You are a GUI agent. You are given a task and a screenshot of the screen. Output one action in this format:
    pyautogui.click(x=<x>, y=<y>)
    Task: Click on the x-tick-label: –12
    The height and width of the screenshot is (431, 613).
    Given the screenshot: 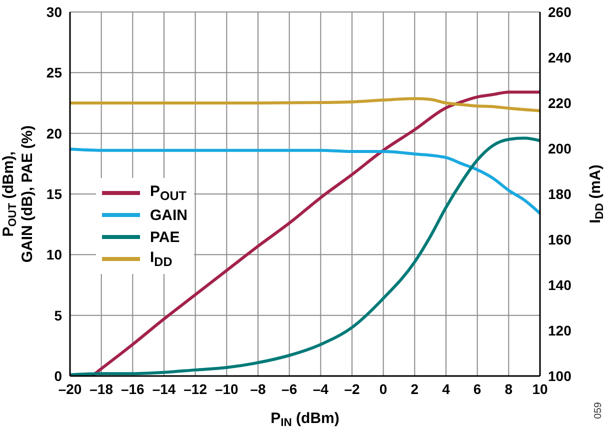 What is the action you would take?
    pyautogui.click(x=196, y=388)
    